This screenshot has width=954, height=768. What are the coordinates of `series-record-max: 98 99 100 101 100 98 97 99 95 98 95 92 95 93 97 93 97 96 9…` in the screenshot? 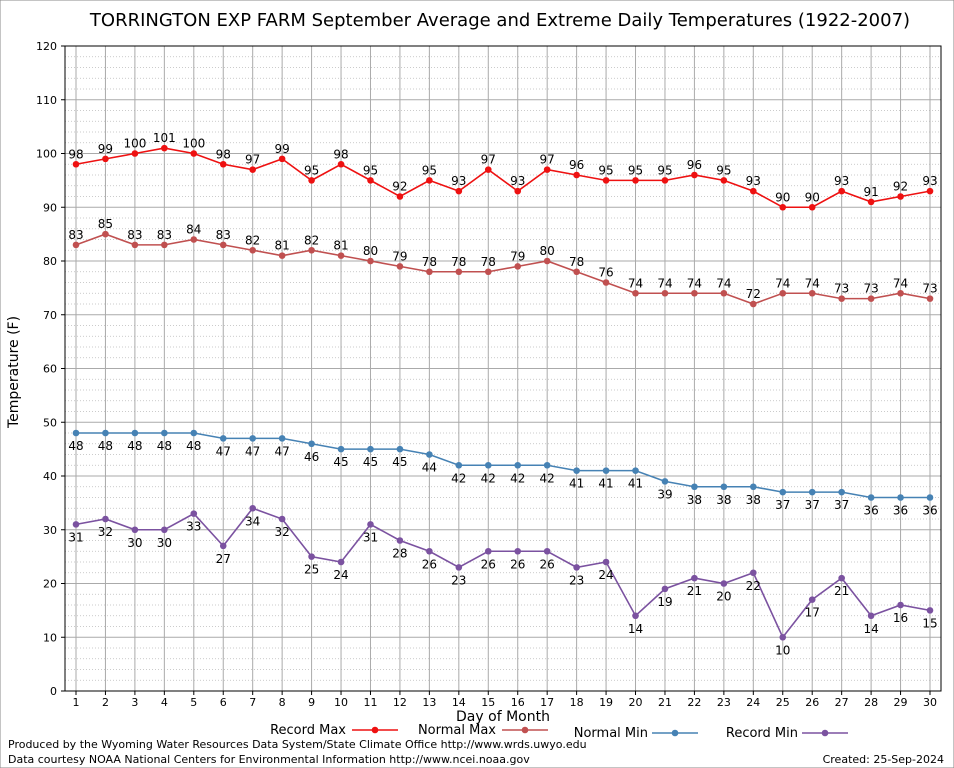 It's located at (503, 171).